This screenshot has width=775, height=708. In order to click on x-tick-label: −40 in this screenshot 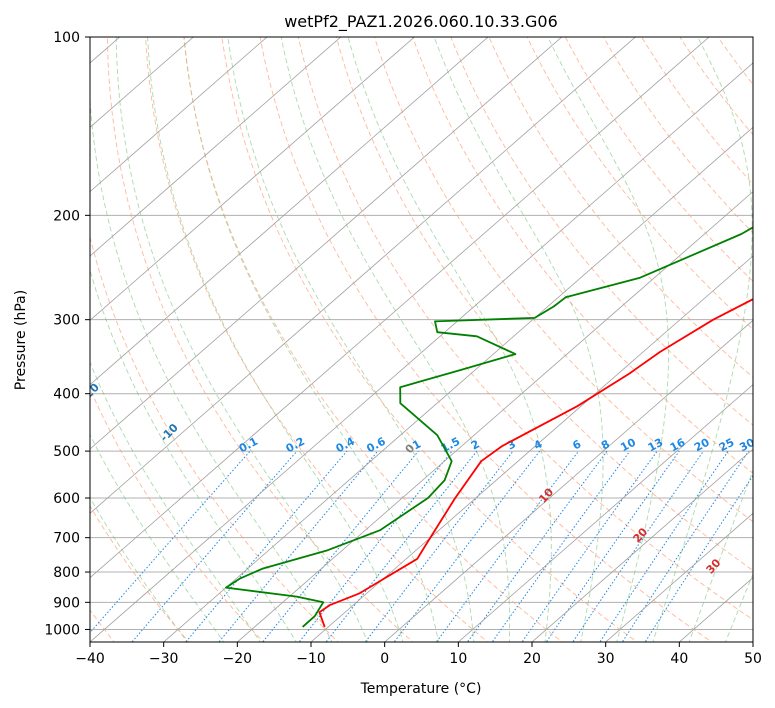, I will do `click(90, 659)`.